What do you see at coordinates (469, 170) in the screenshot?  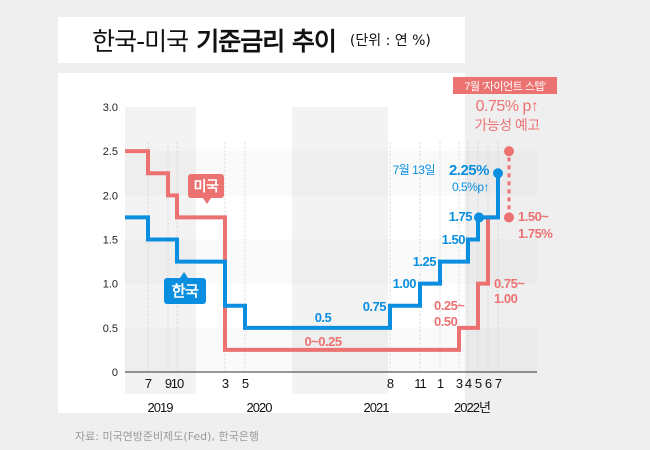 I see `korea-value-label: 2.25%` at bounding box center [469, 170].